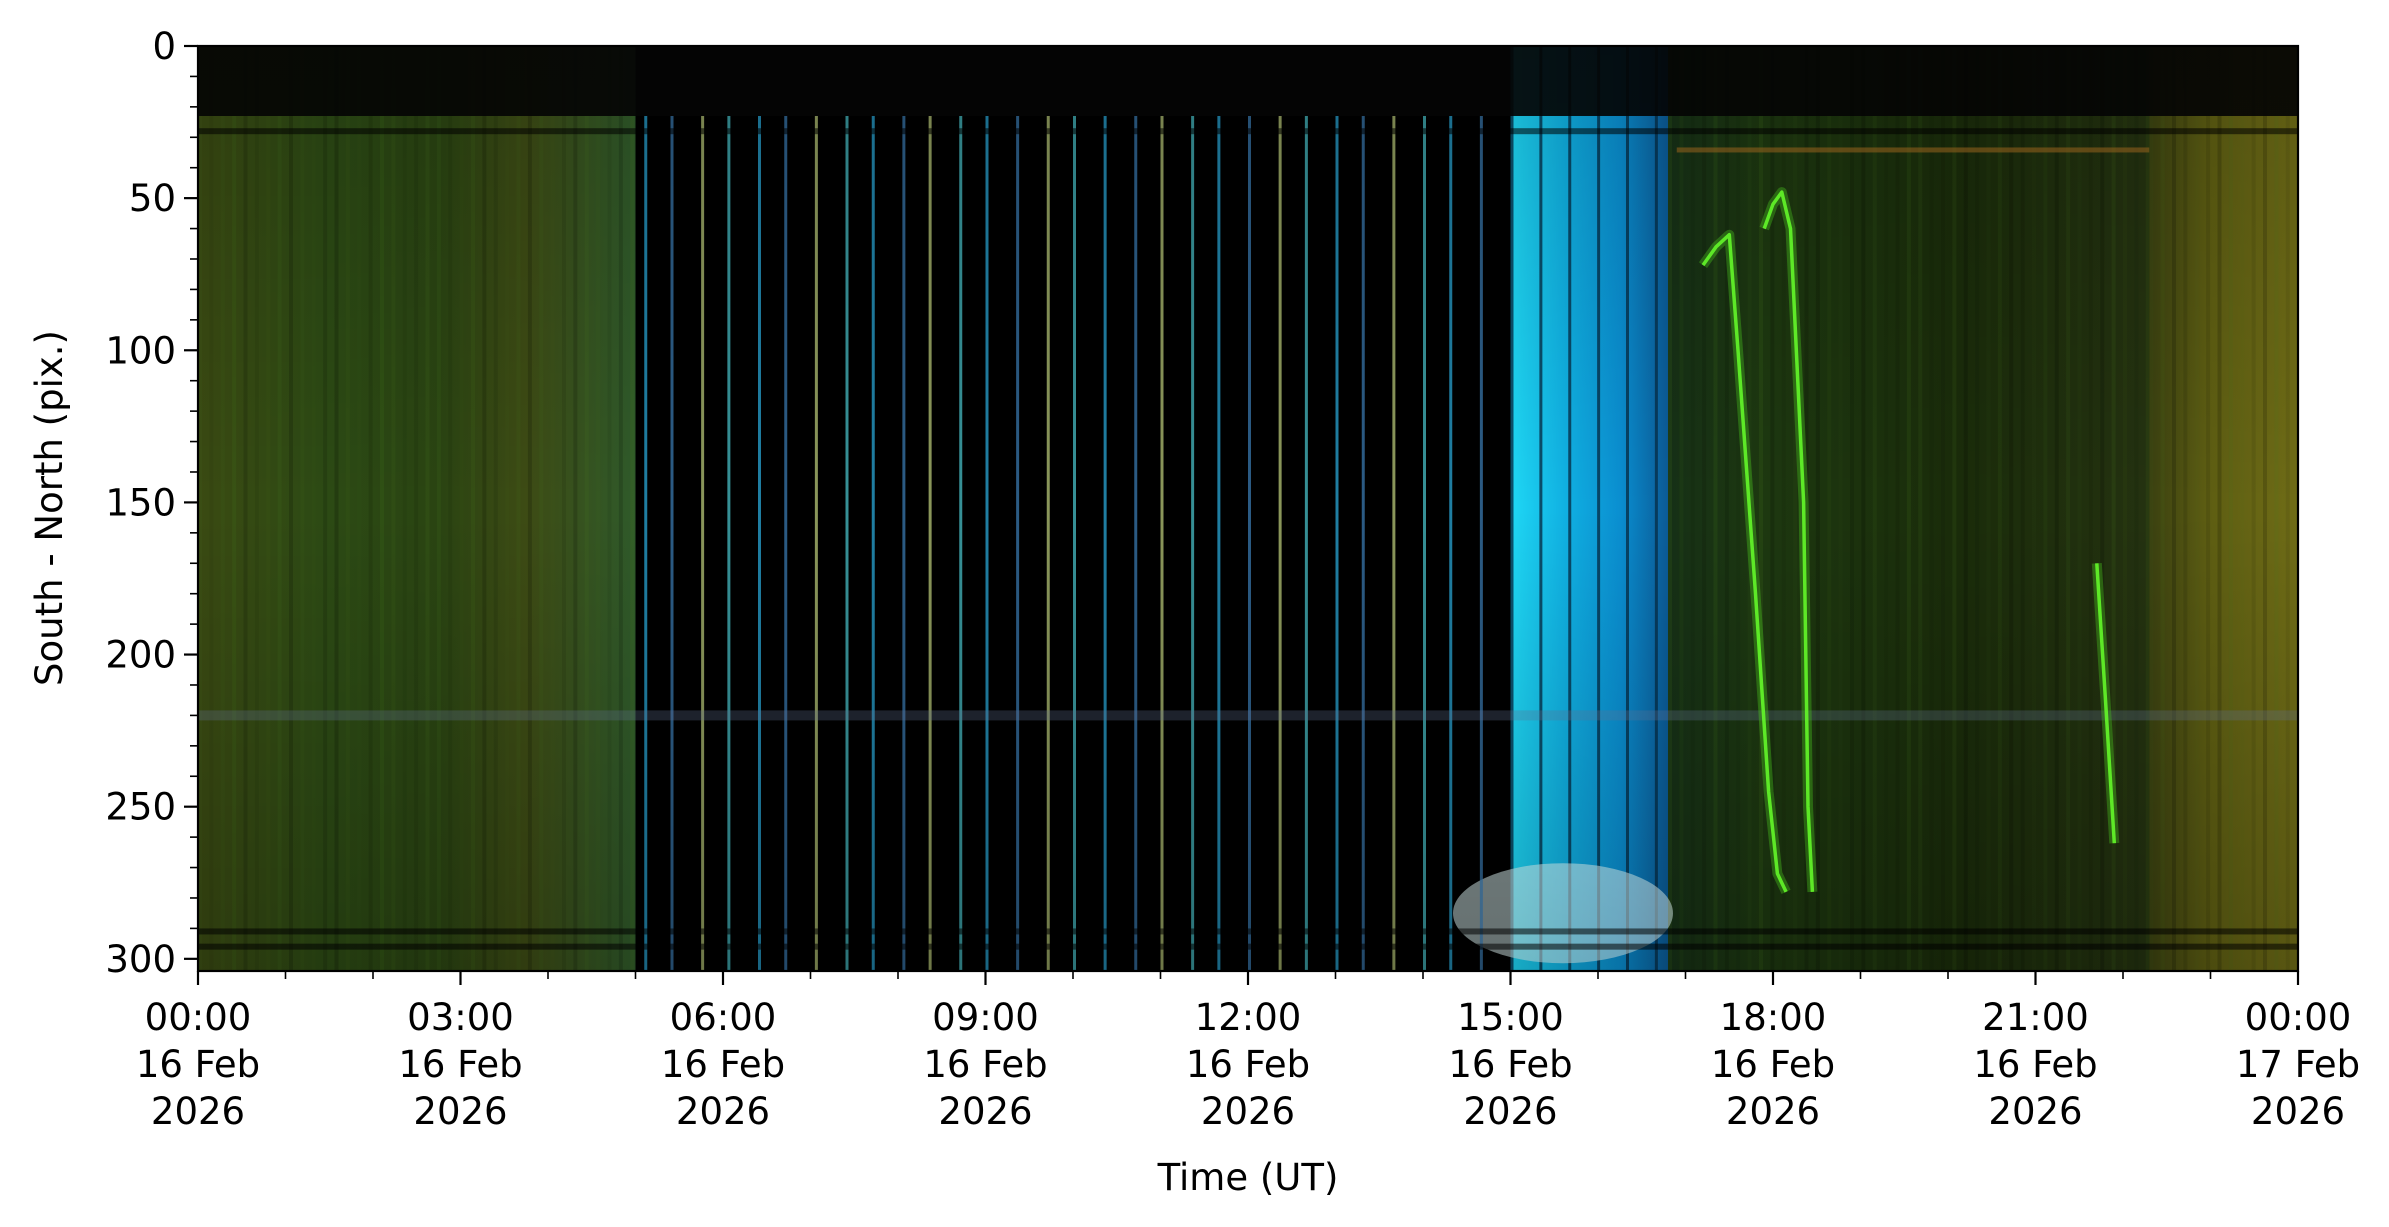 The image size is (2389, 1227). I want to click on y-axis-label: South - North (pix.), so click(49, 508).